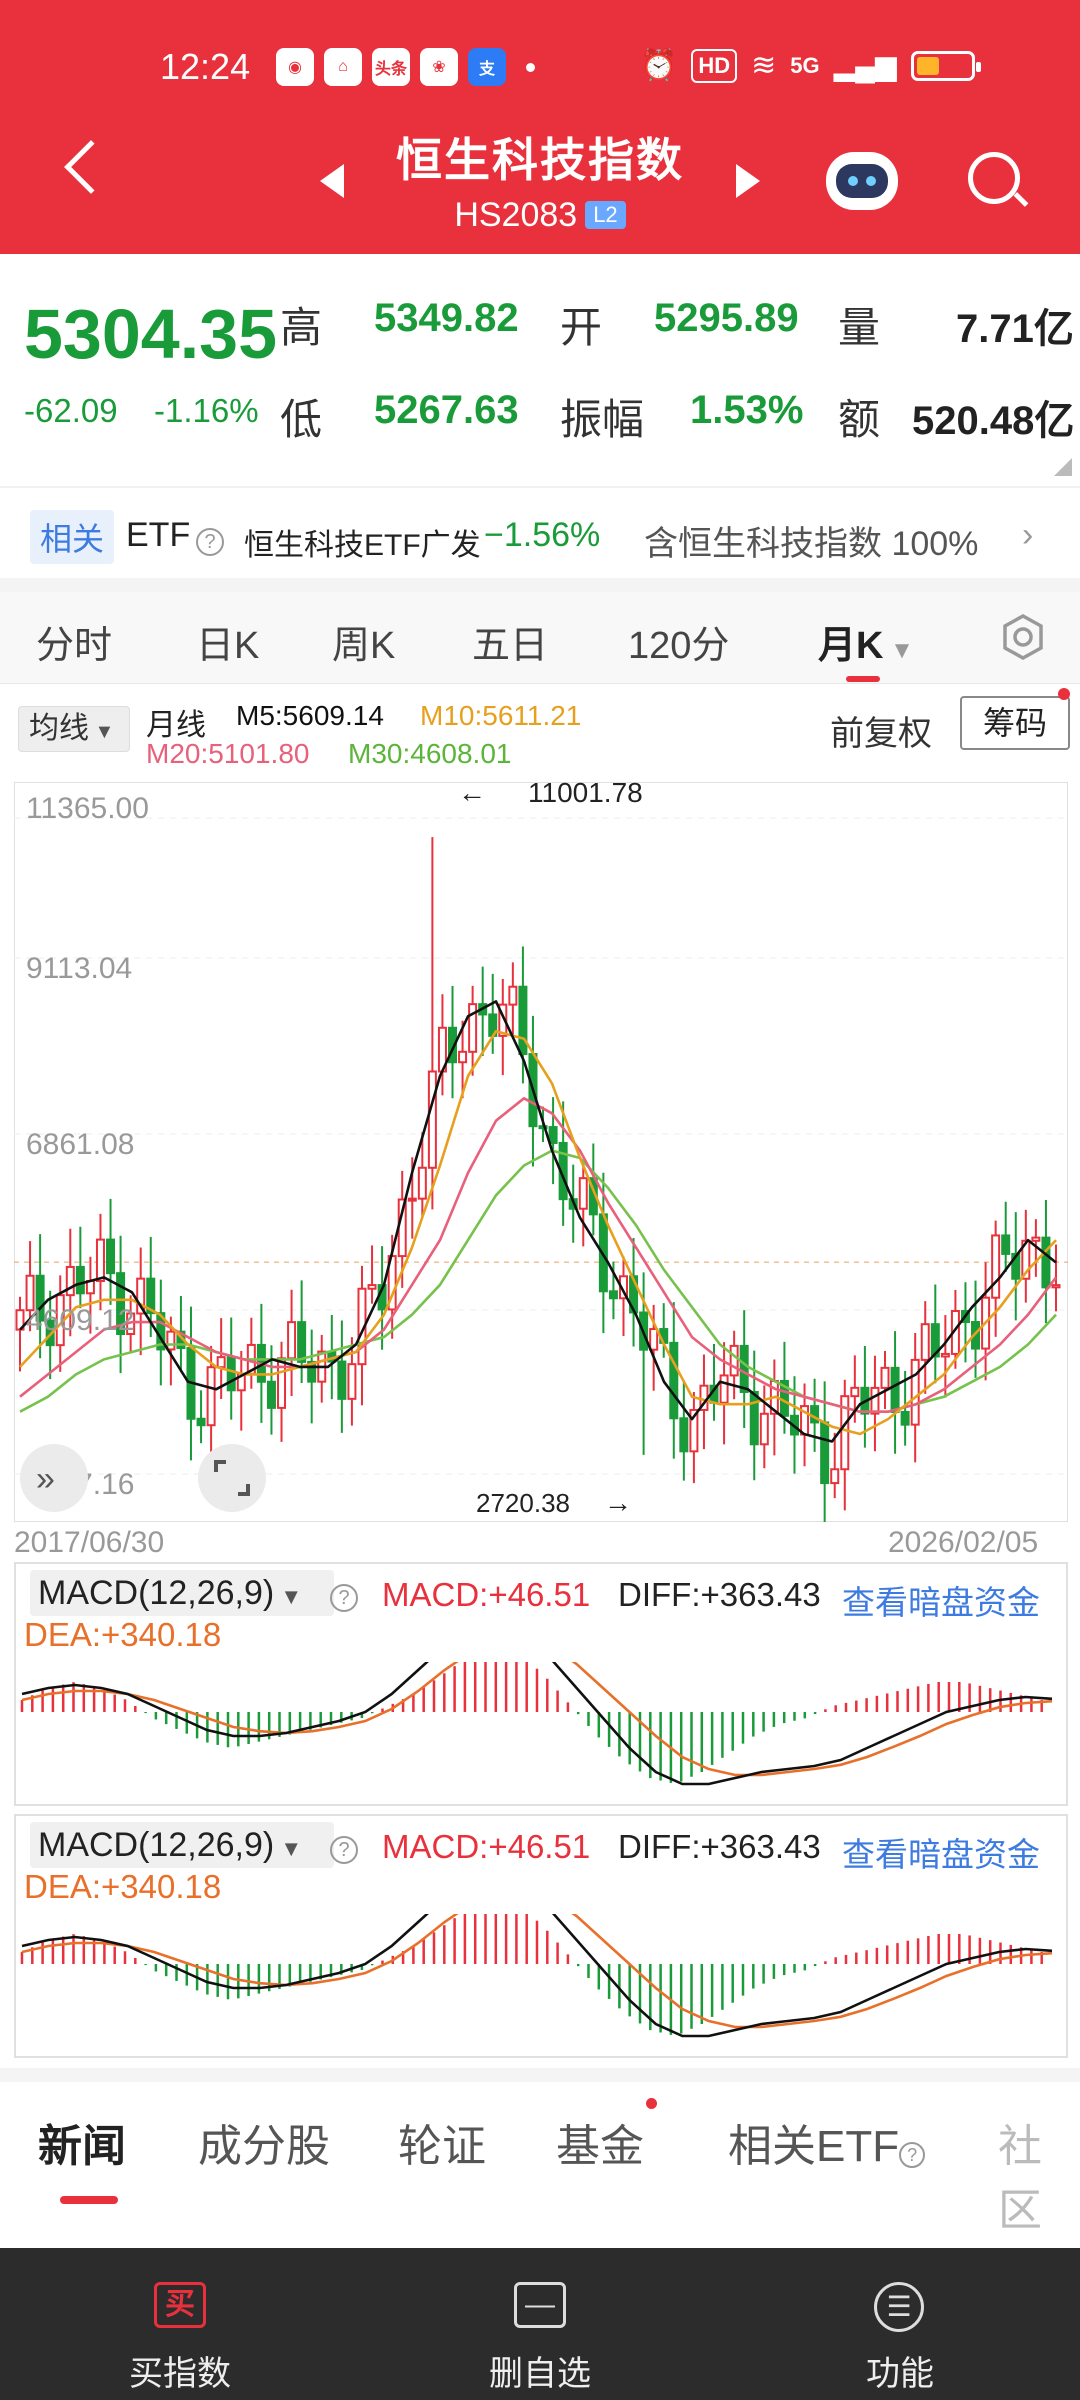 The width and height of the screenshot is (1080, 2400). I want to click on macd-value: MACD:+46.51, so click(486, 1846).